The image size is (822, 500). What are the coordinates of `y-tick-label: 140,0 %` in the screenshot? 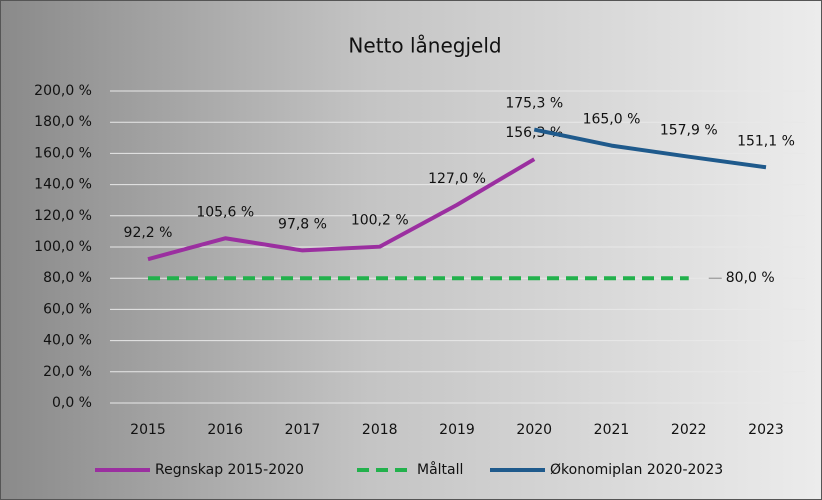 It's located at (63, 185).